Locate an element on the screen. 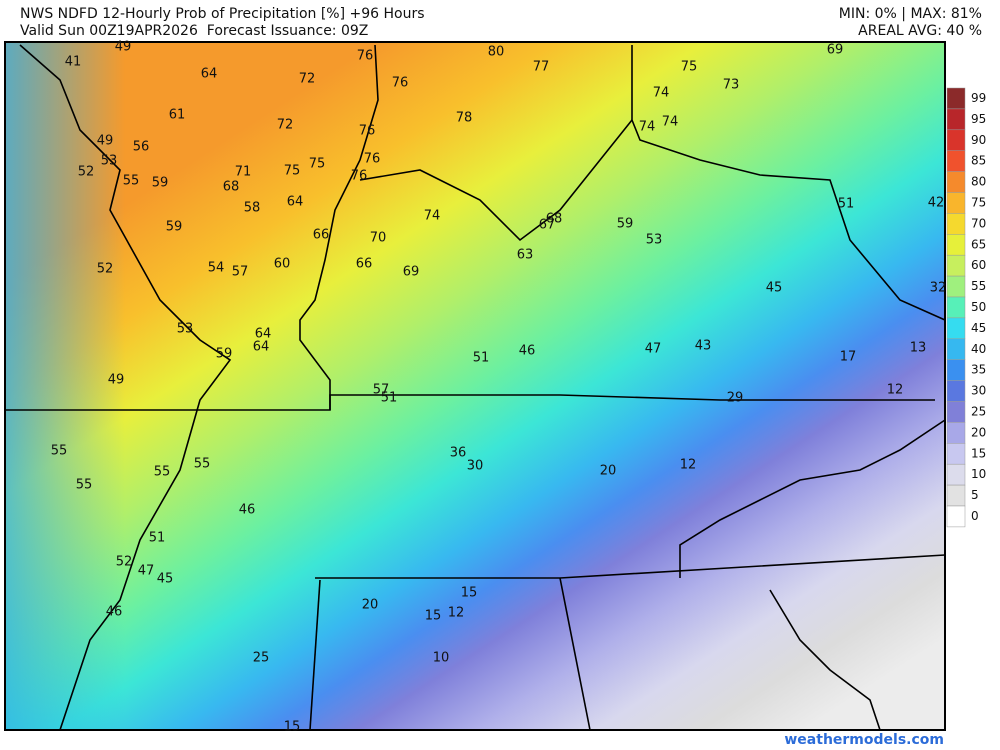 This screenshot has height=750, width=1000. credit: weathermodels.com is located at coordinates (864, 740).